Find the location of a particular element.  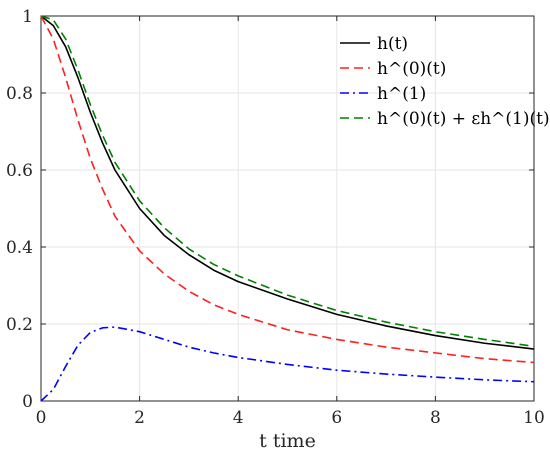

y-tick-label: 0.4 is located at coordinates (19, 248).